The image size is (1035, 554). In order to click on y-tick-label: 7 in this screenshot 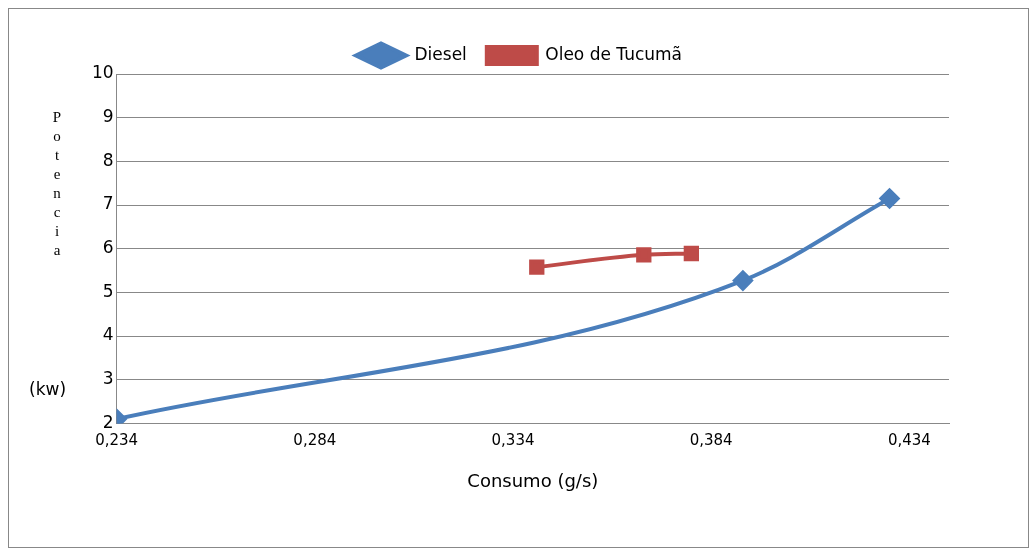, I will do `click(108, 203)`.